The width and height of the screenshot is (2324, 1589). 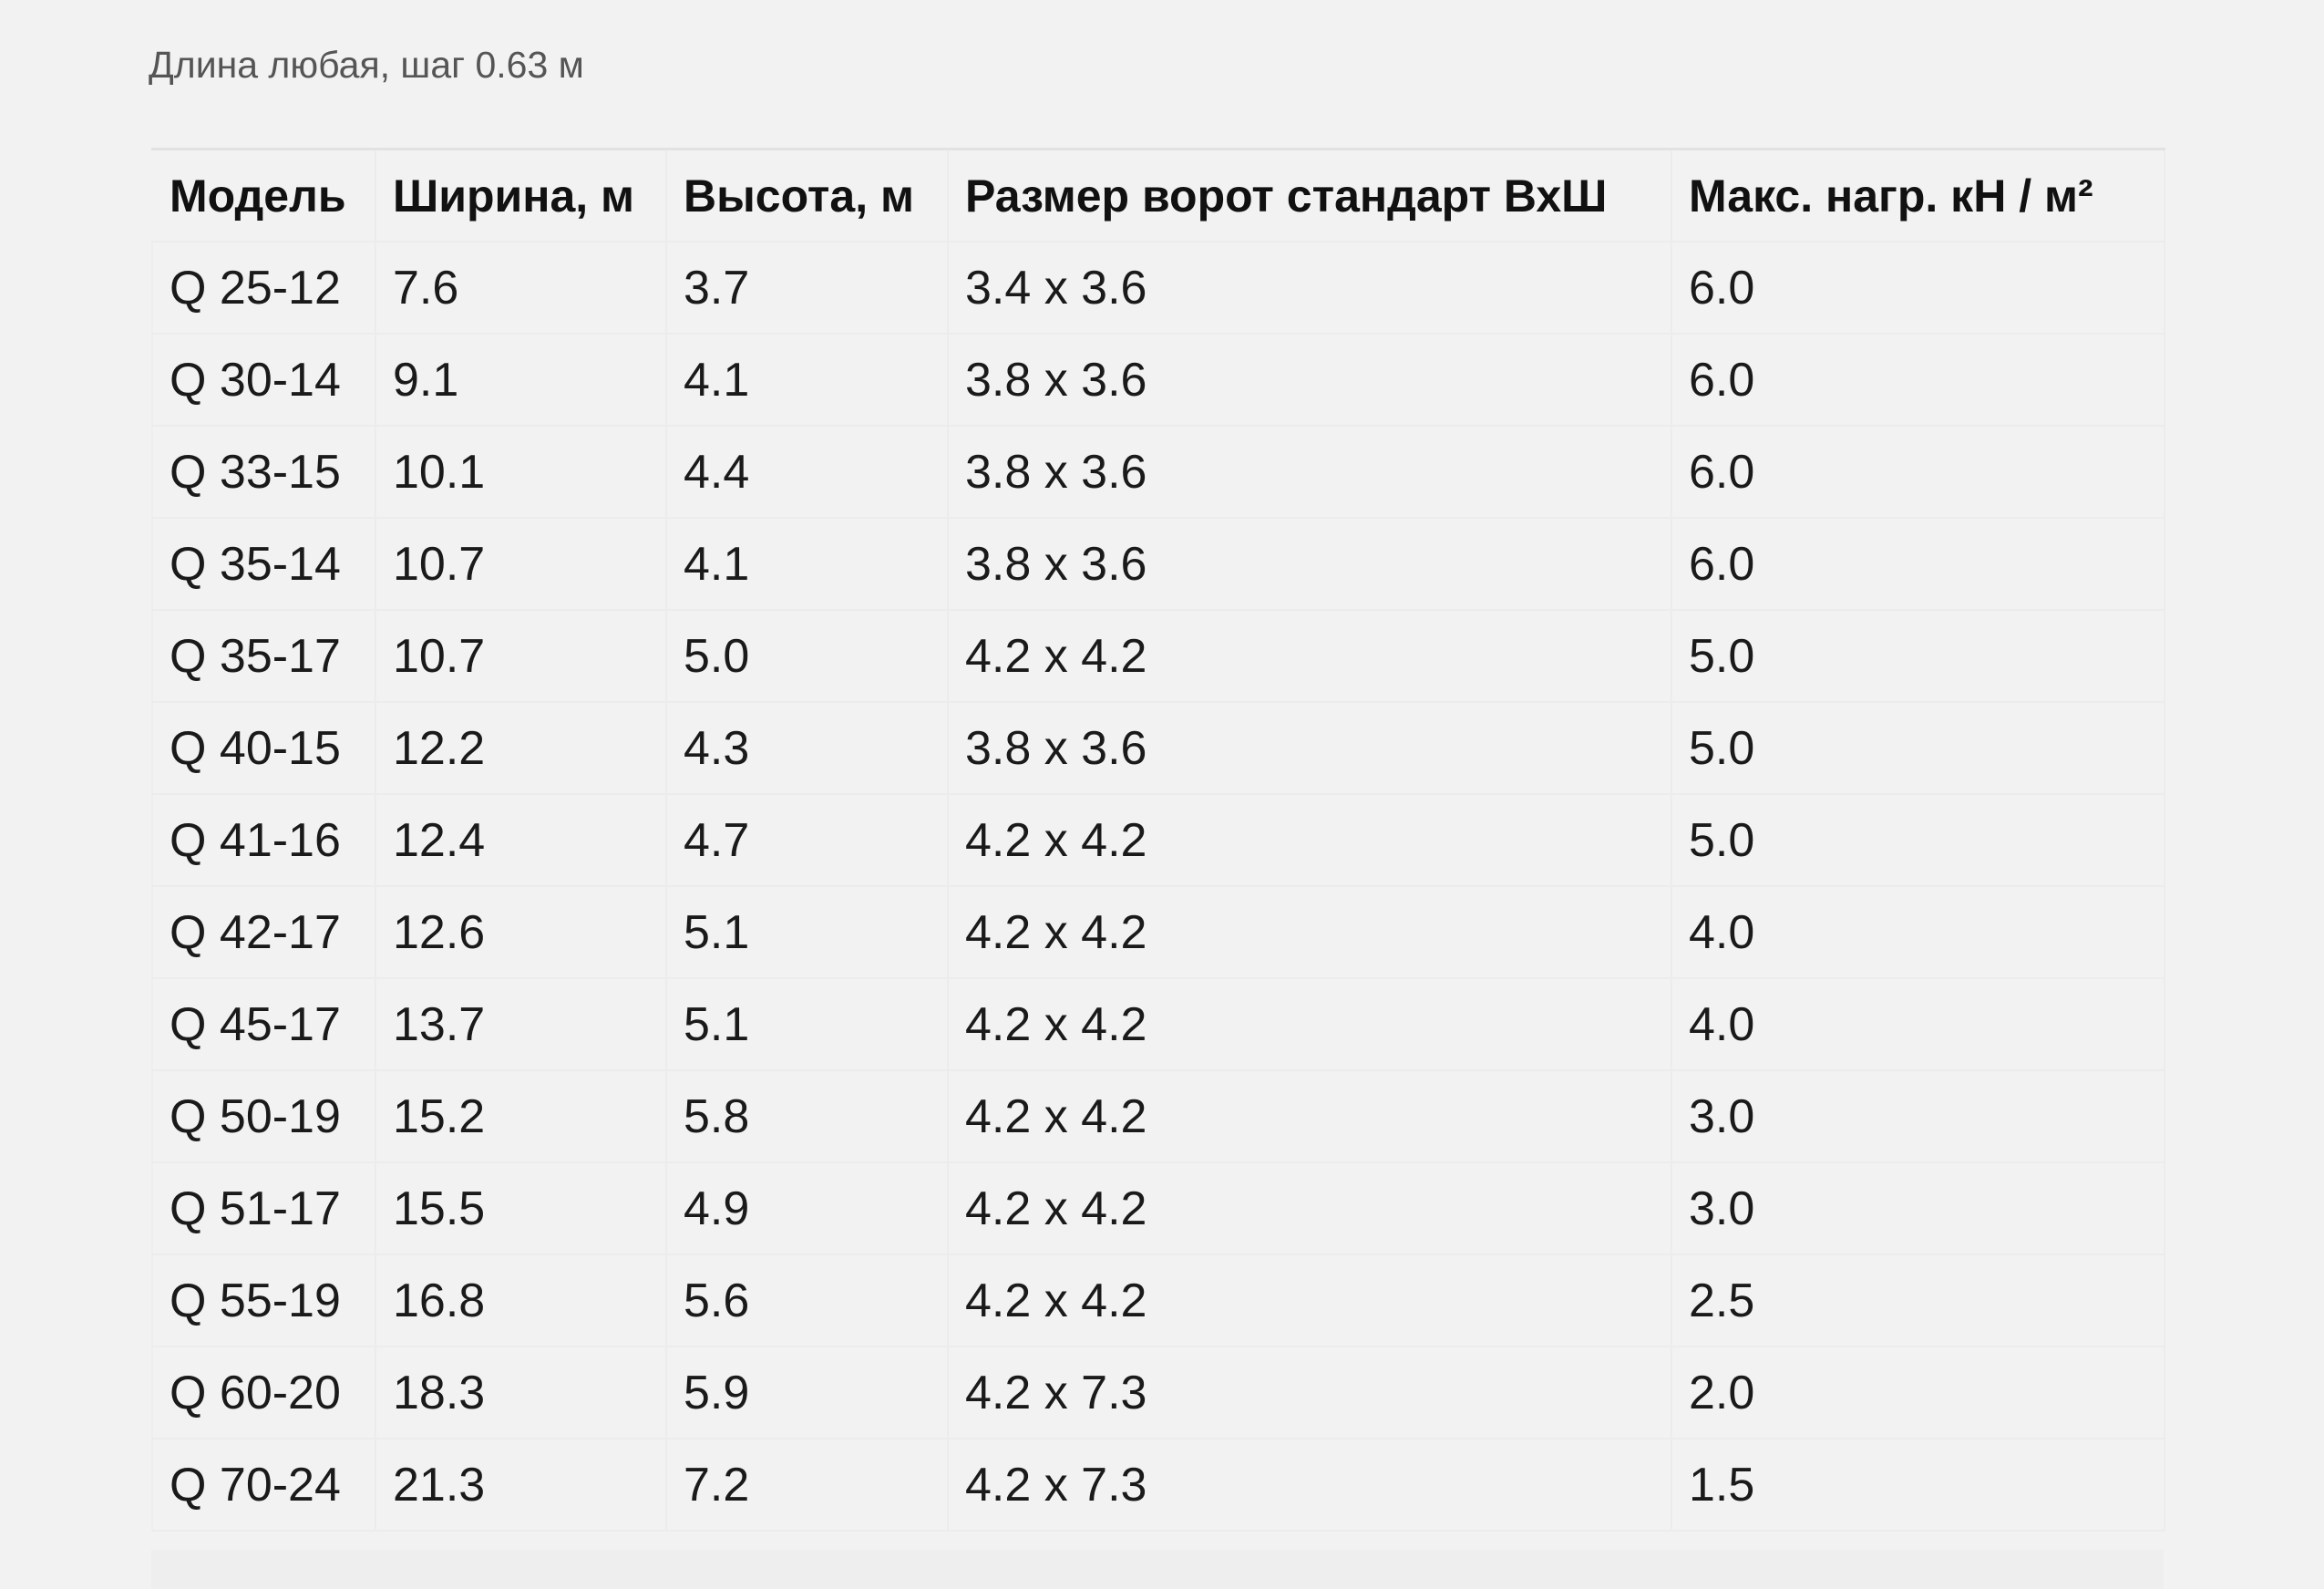 What do you see at coordinates (1918, 1485) in the screenshot?
I see `cell-max-load: 1.5` at bounding box center [1918, 1485].